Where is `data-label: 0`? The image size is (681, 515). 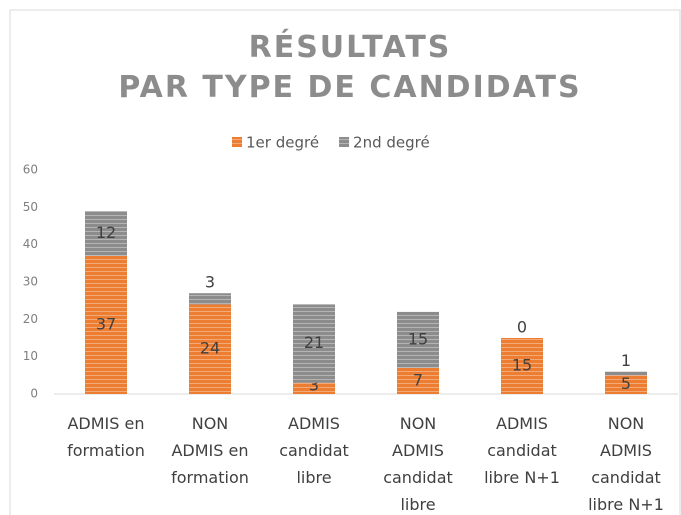
data-label: 0 is located at coordinates (522, 327).